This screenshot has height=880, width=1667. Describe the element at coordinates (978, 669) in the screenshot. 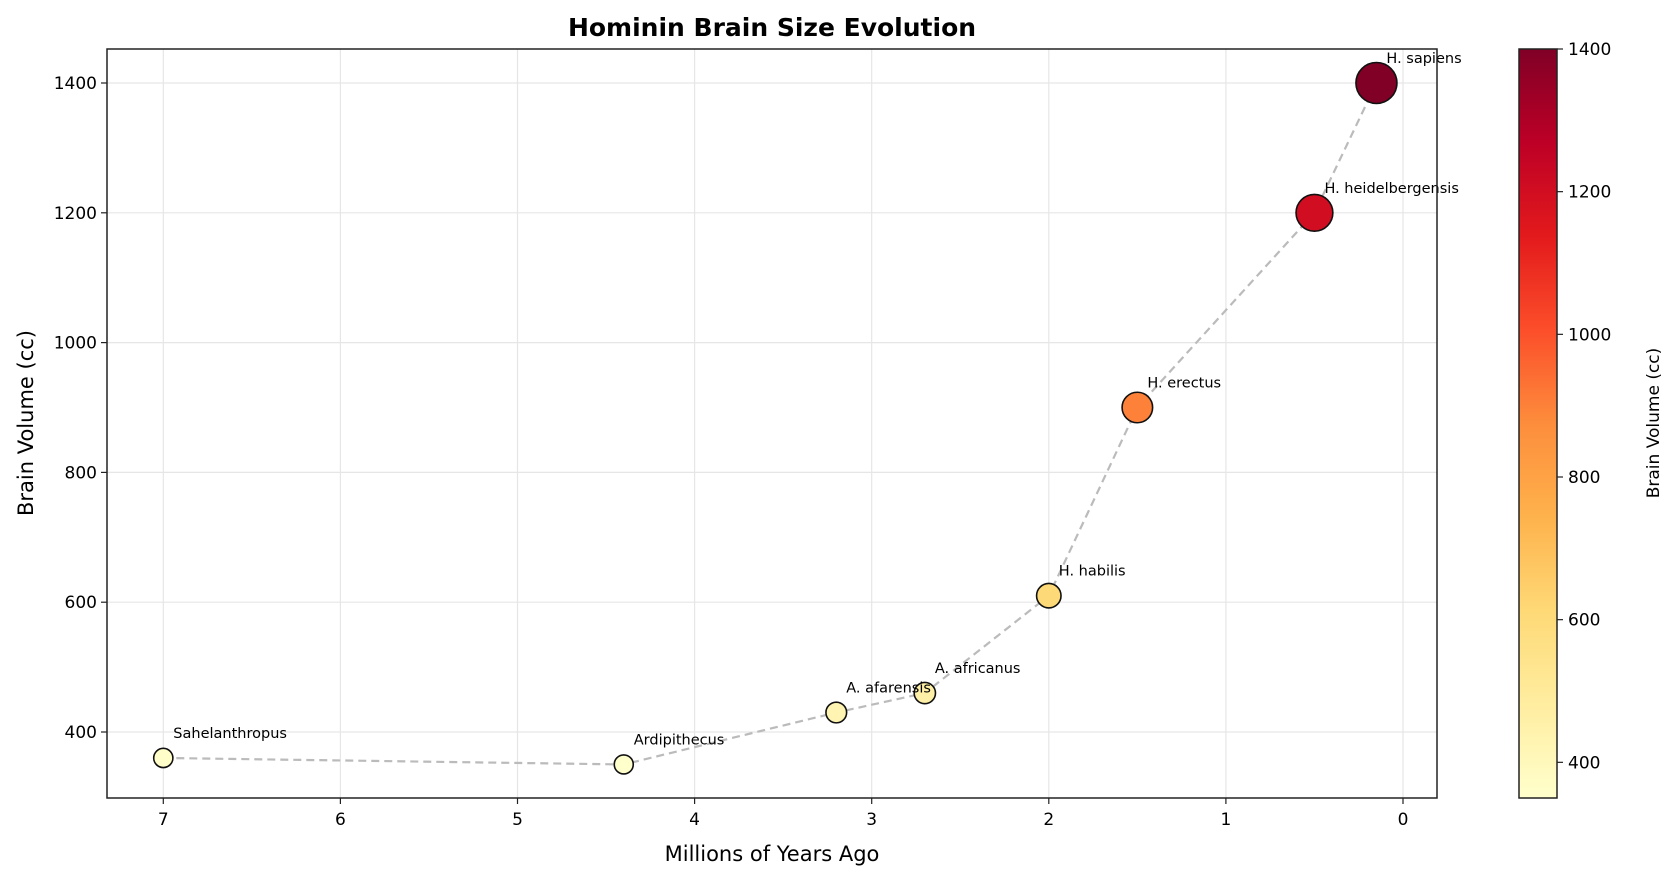

I see `point-label: A. africanus` at that location.